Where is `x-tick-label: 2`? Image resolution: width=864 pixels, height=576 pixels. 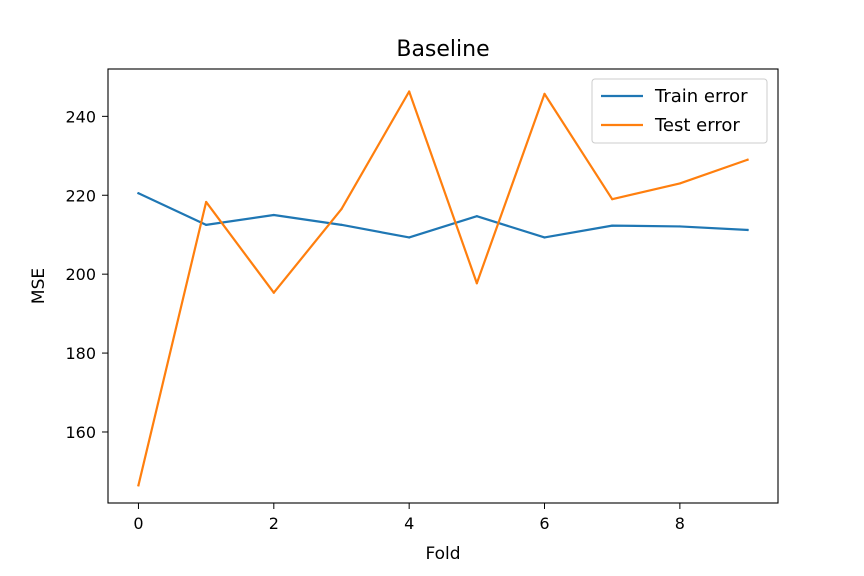 x-tick-label: 2 is located at coordinates (274, 523).